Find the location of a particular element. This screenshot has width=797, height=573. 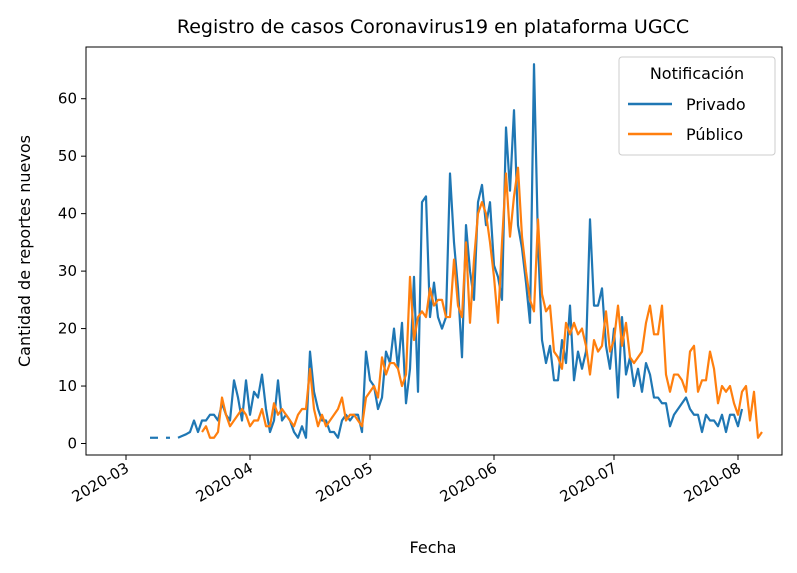

legend-box is located at coordinates (697, 106).